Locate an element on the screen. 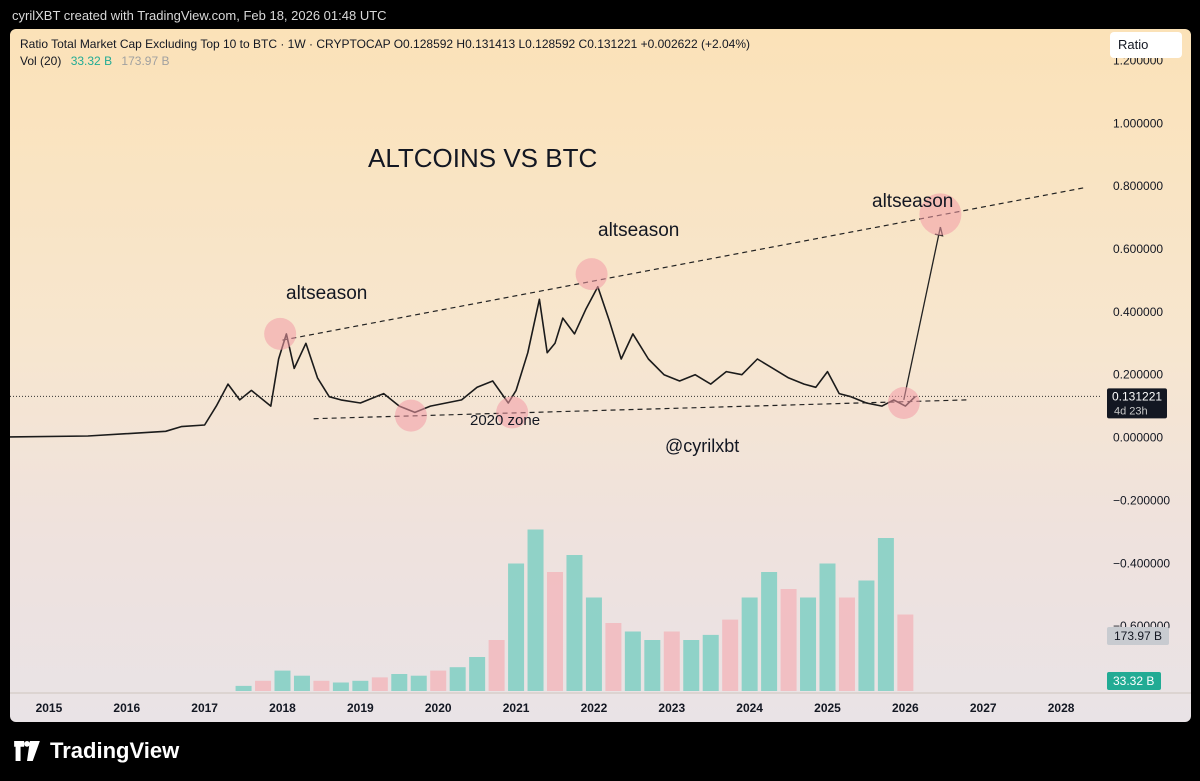 This screenshot has height=781, width=1200. trendline-upper is located at coordinates (683, 264).